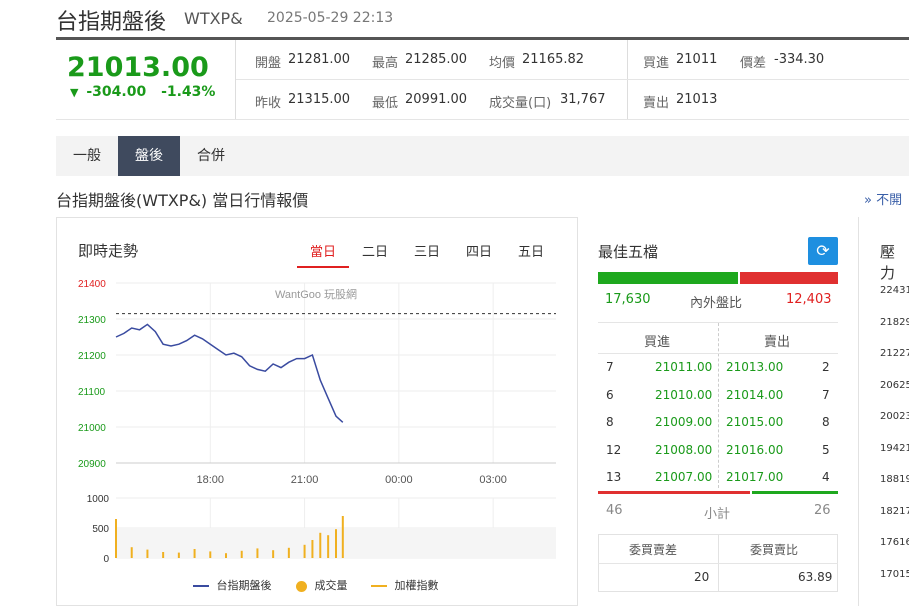 The height and width of the screenshot is (606, 909). What do you see at coordinates (826, 394) in the screenshot?
I see `ask-quantity: 7` at bounding box center [826, 394].